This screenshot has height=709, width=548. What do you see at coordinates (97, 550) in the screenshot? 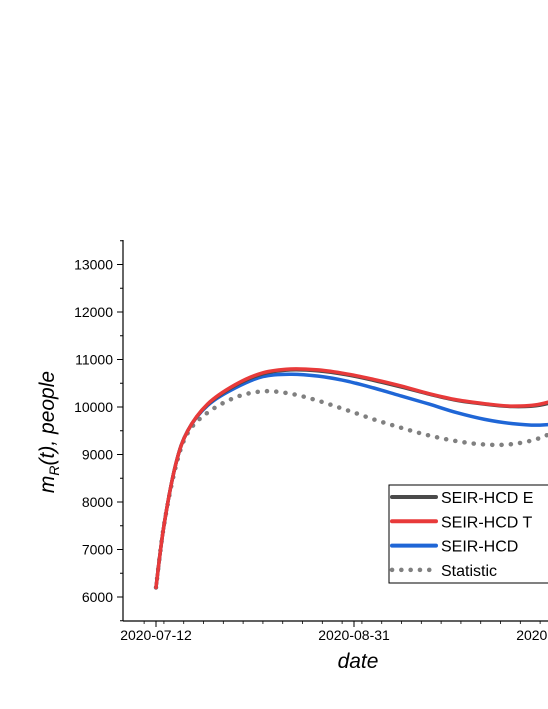
I see `y-tick-label: 7000` at bounding box center [97, 550].